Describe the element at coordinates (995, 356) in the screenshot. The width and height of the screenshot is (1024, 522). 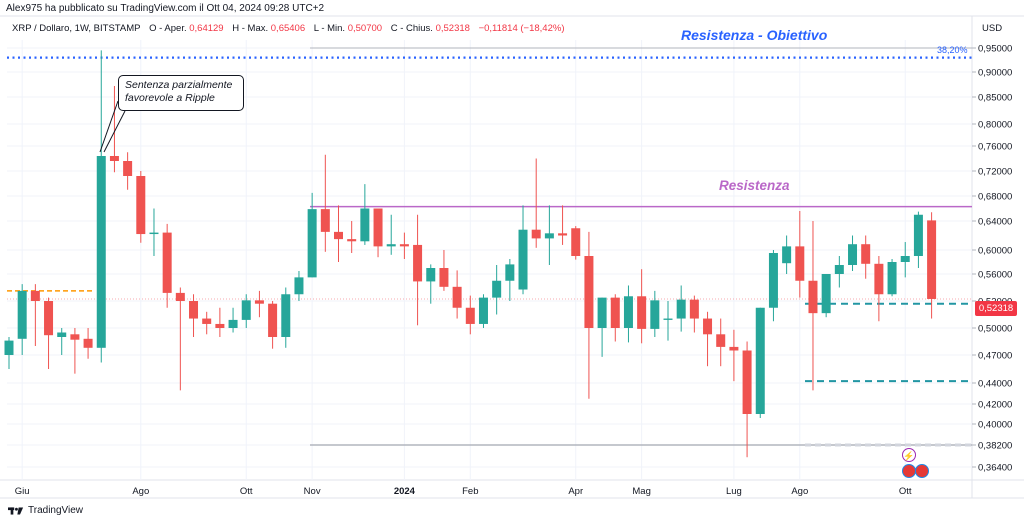
I see `y-tick-label: 0,47000` at that location.